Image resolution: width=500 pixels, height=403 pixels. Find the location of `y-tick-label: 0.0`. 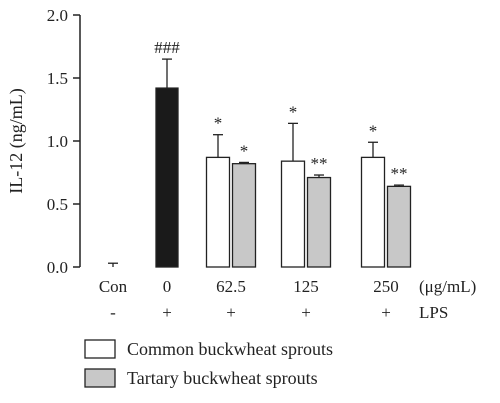

y-tick-label: 0.0 is located at coordinates (57, 267).